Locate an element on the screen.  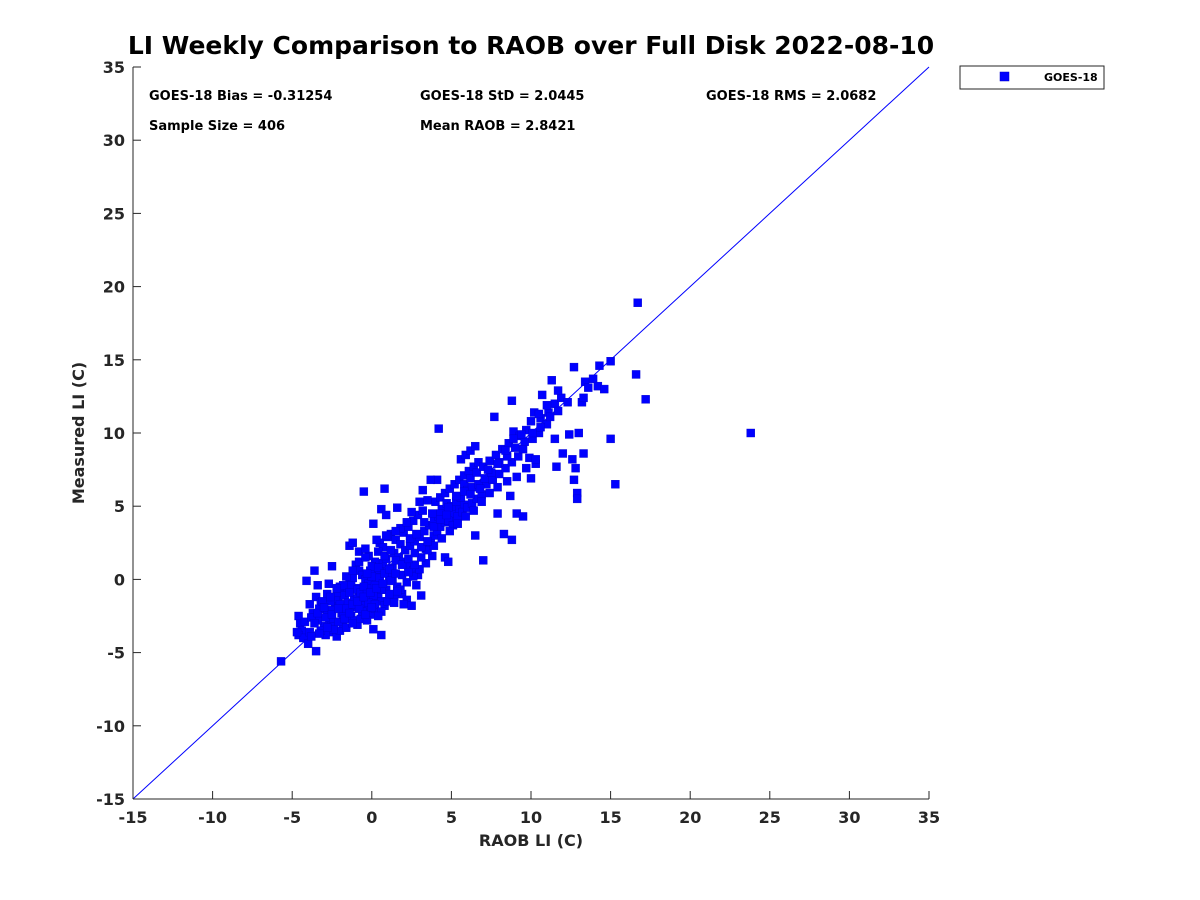
legend-box is located at coordinates (1032, 77).